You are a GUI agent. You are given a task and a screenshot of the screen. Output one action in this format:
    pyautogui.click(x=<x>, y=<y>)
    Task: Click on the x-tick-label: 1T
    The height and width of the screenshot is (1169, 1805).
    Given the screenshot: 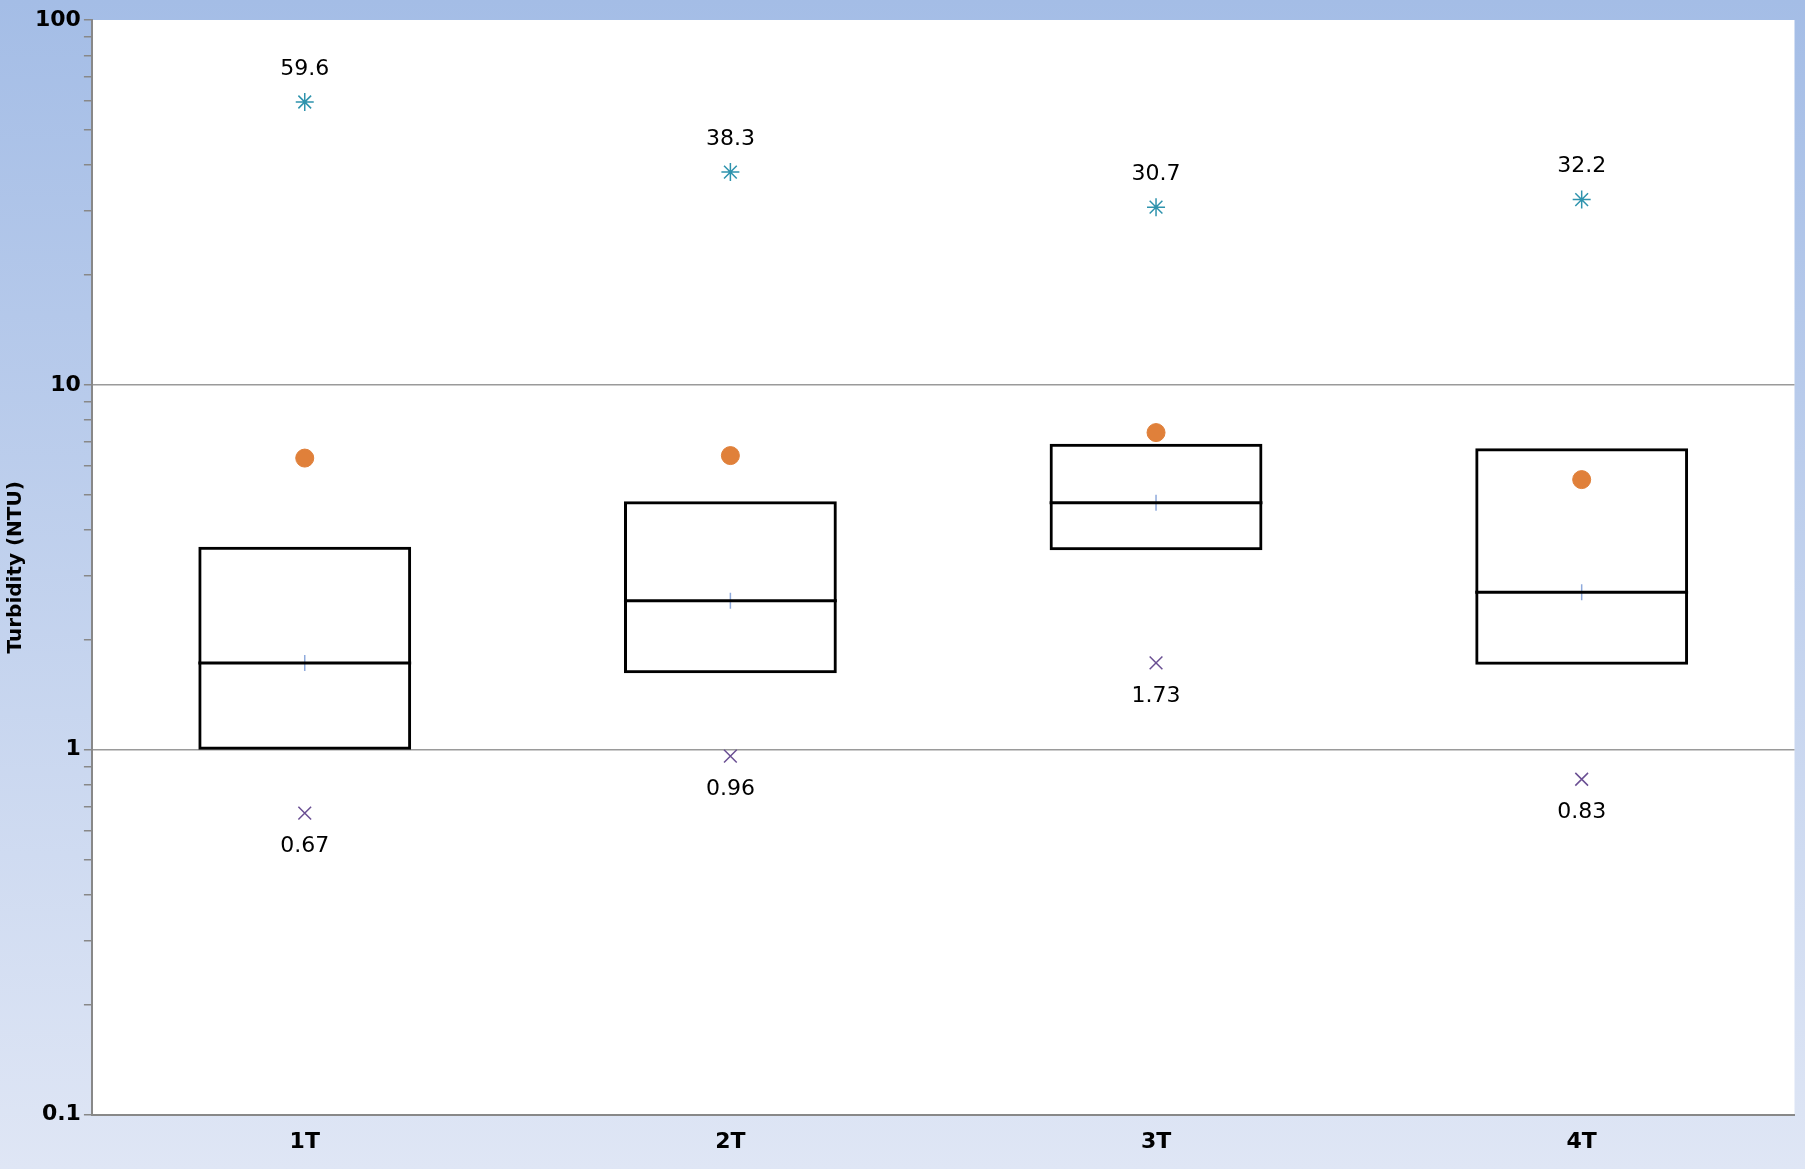 What is the action you would take?
    pyautogui.click(x=304, y=1140)
    